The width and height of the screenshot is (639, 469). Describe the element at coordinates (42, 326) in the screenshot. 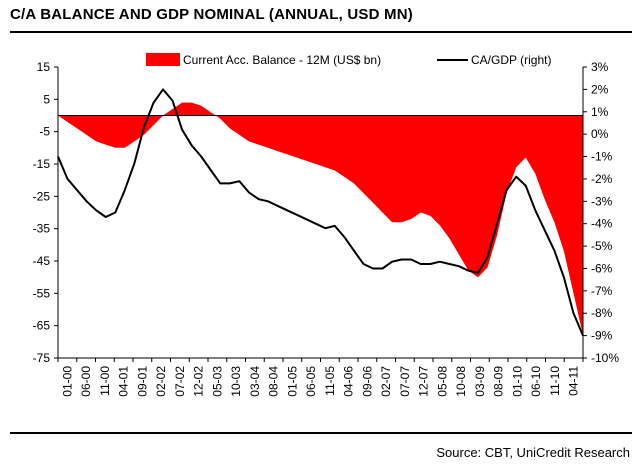

I see `left-tick-label: -65` at that location.